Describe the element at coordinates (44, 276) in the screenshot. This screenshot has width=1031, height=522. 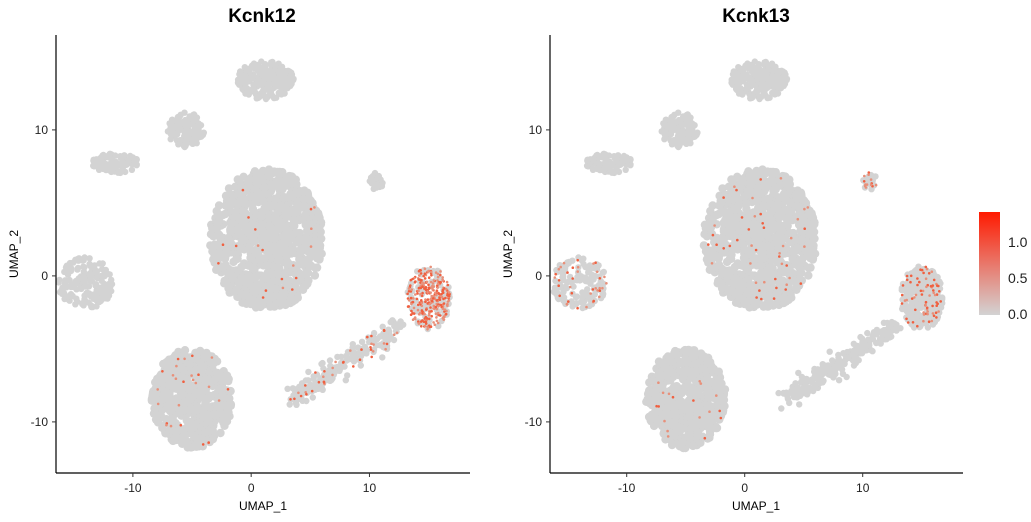
I see `y-tick-label: 0` at that location.